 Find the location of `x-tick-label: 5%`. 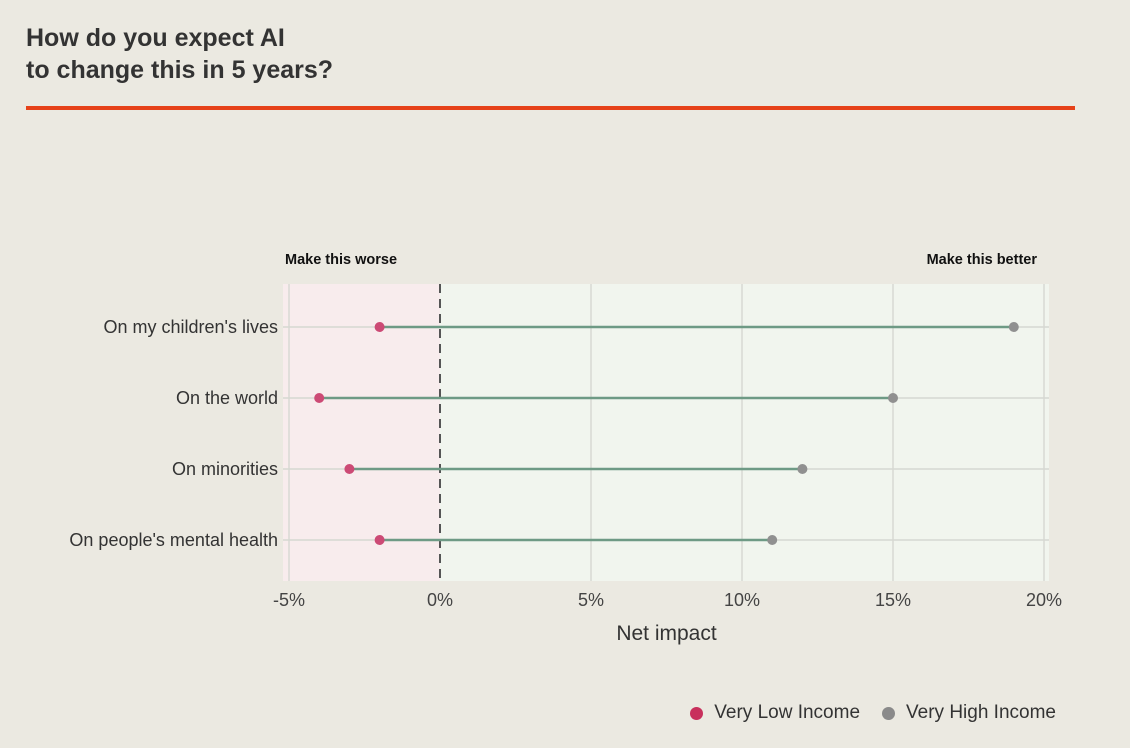

x-tick-label: 5% is located at coordinates (591, 600).